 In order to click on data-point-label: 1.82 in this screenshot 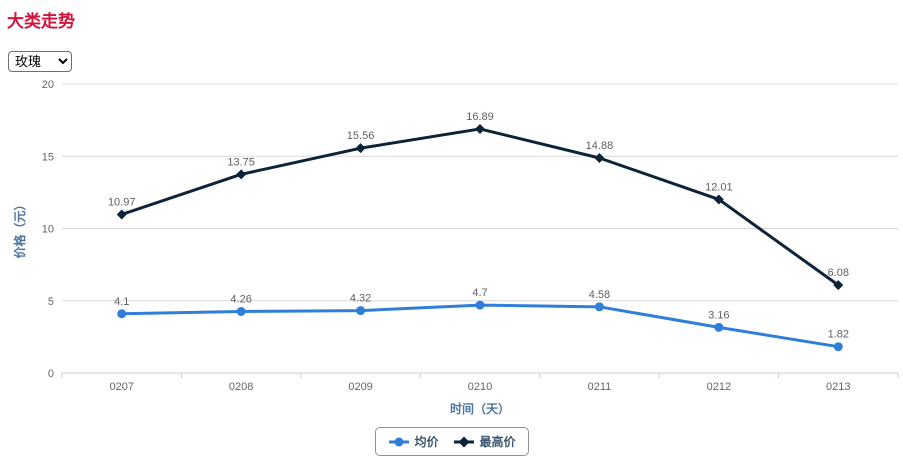, I will do `click(838, 335)`.